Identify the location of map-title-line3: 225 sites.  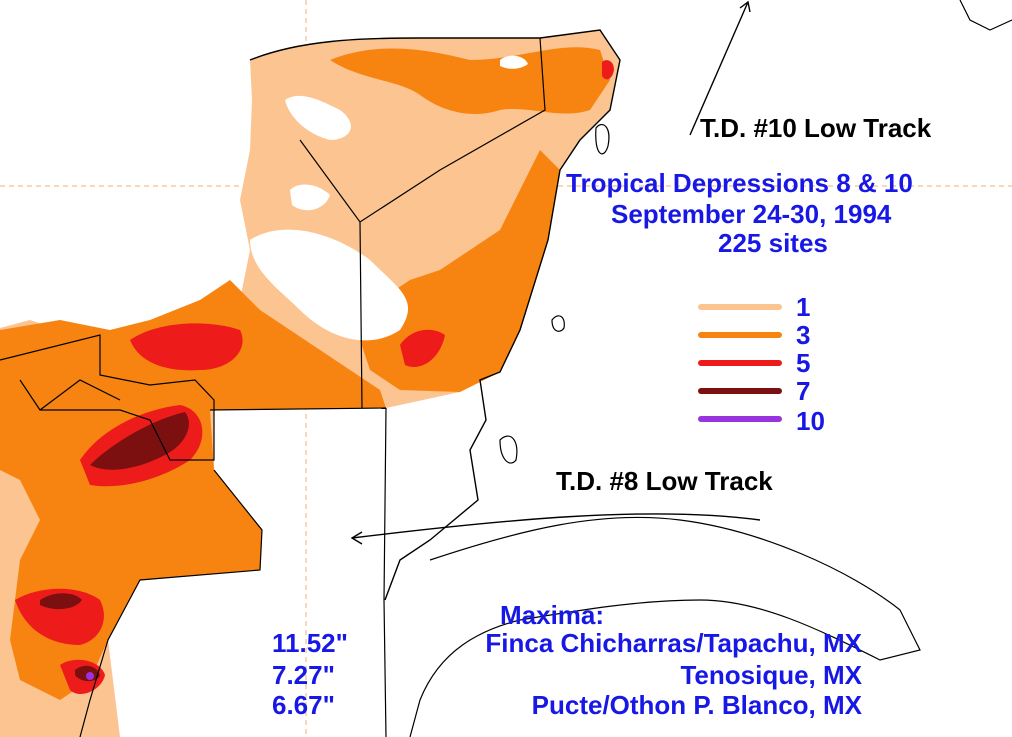
(773, 243).